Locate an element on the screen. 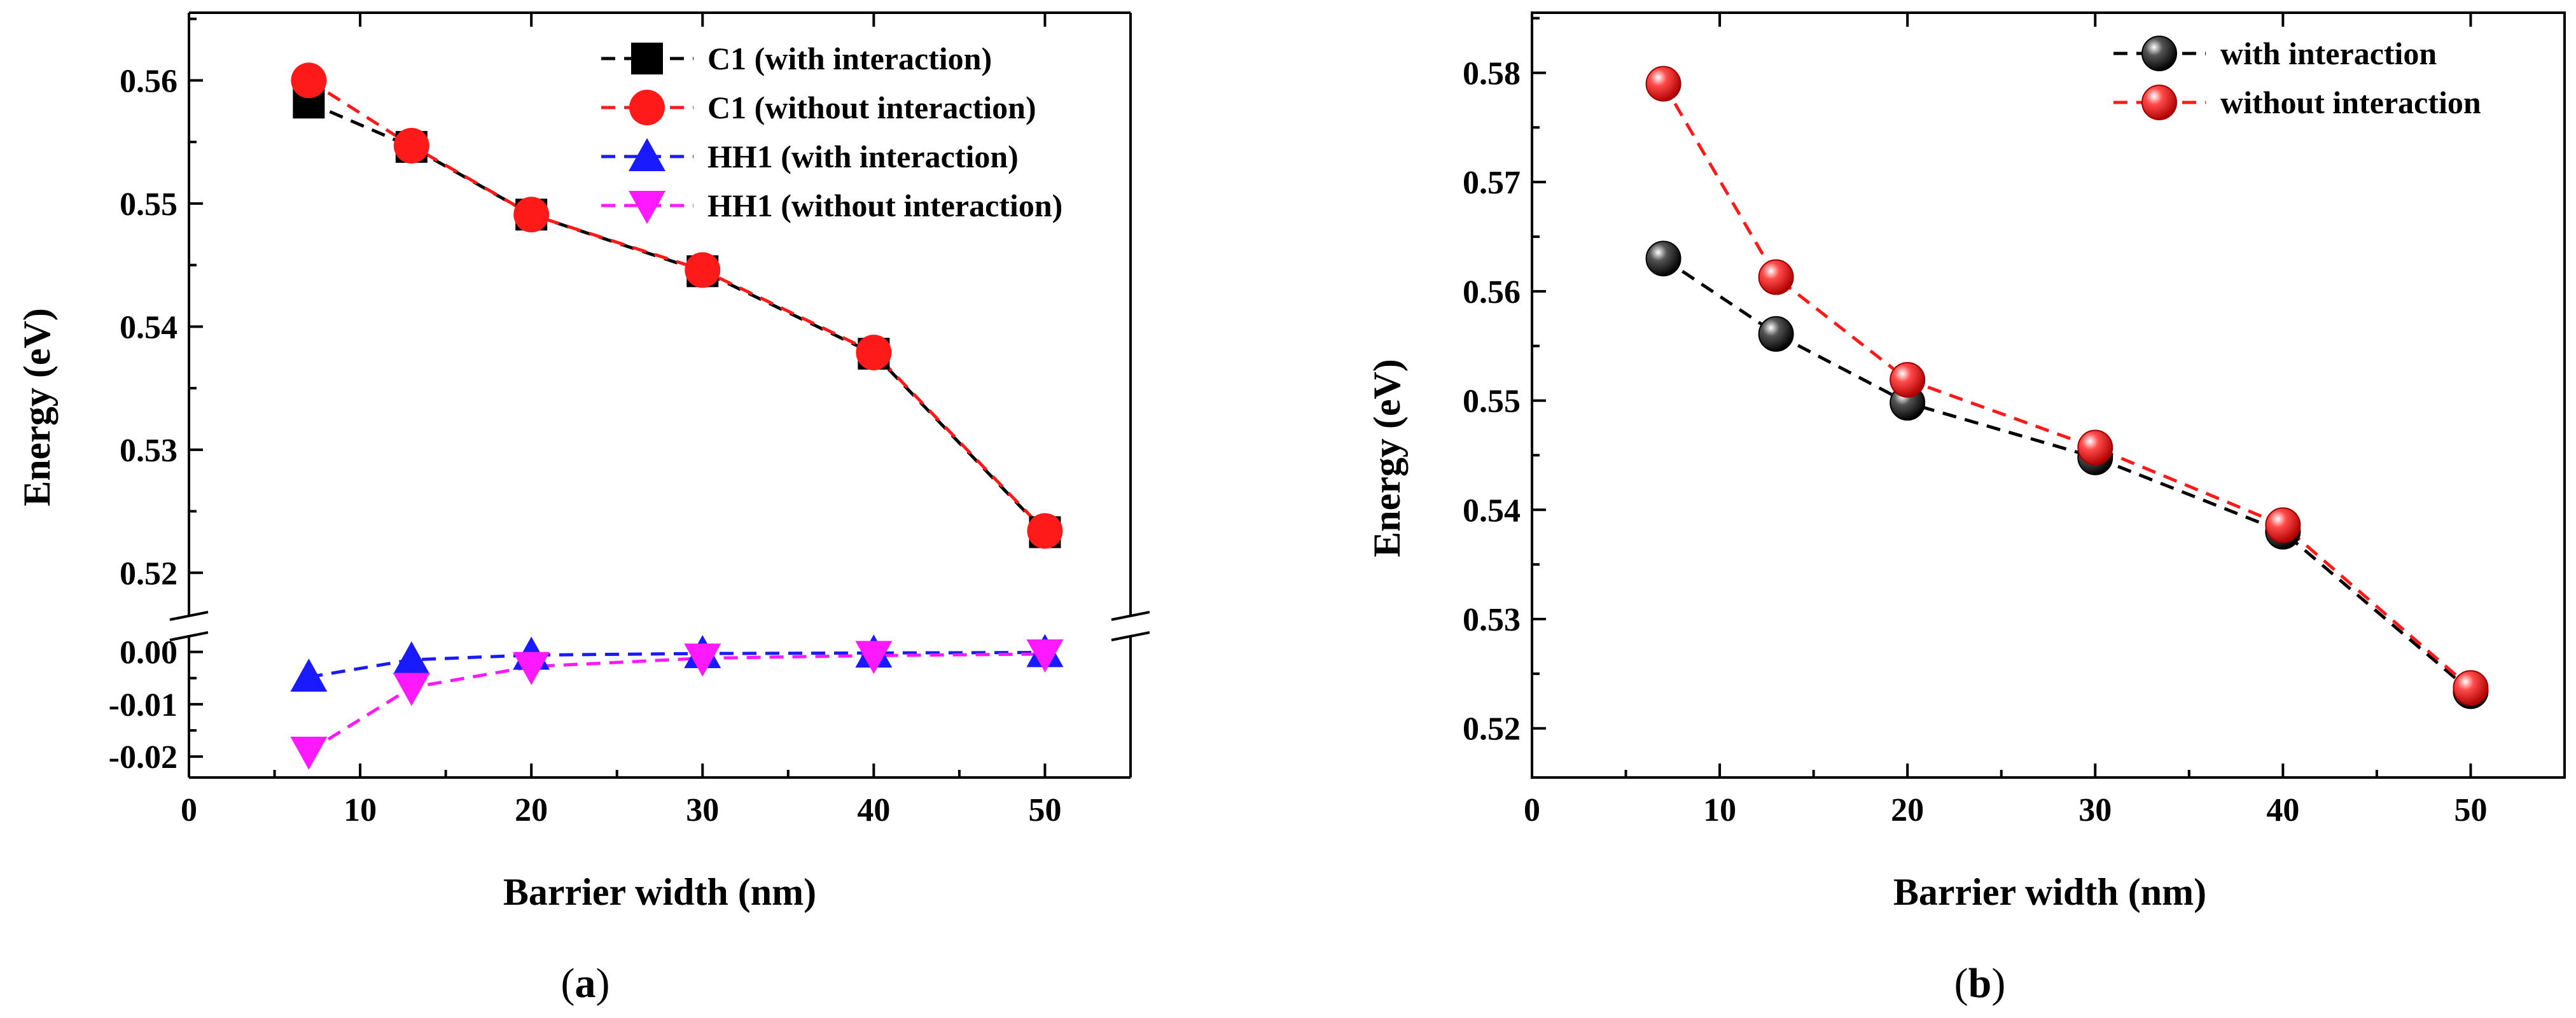 This screenshot has width=2576, height=1018. panel-a-legend-label: HH1 (with interaction) is located at coordinates (863, 156).